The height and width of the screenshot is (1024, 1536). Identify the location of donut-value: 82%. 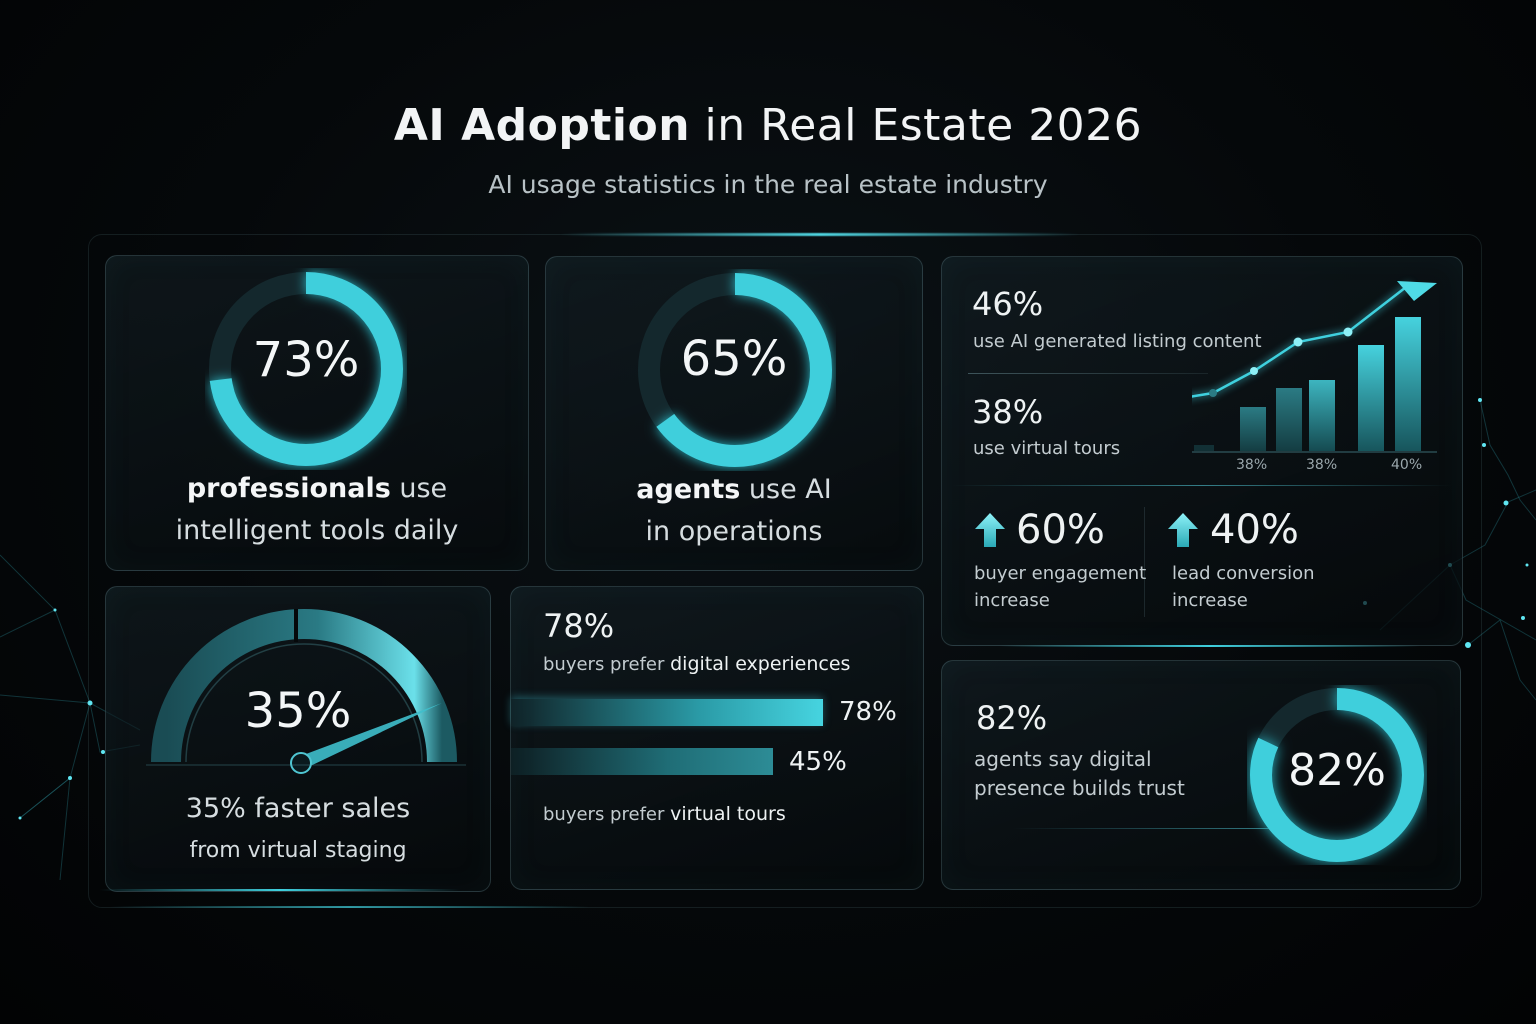
(1337, 770).